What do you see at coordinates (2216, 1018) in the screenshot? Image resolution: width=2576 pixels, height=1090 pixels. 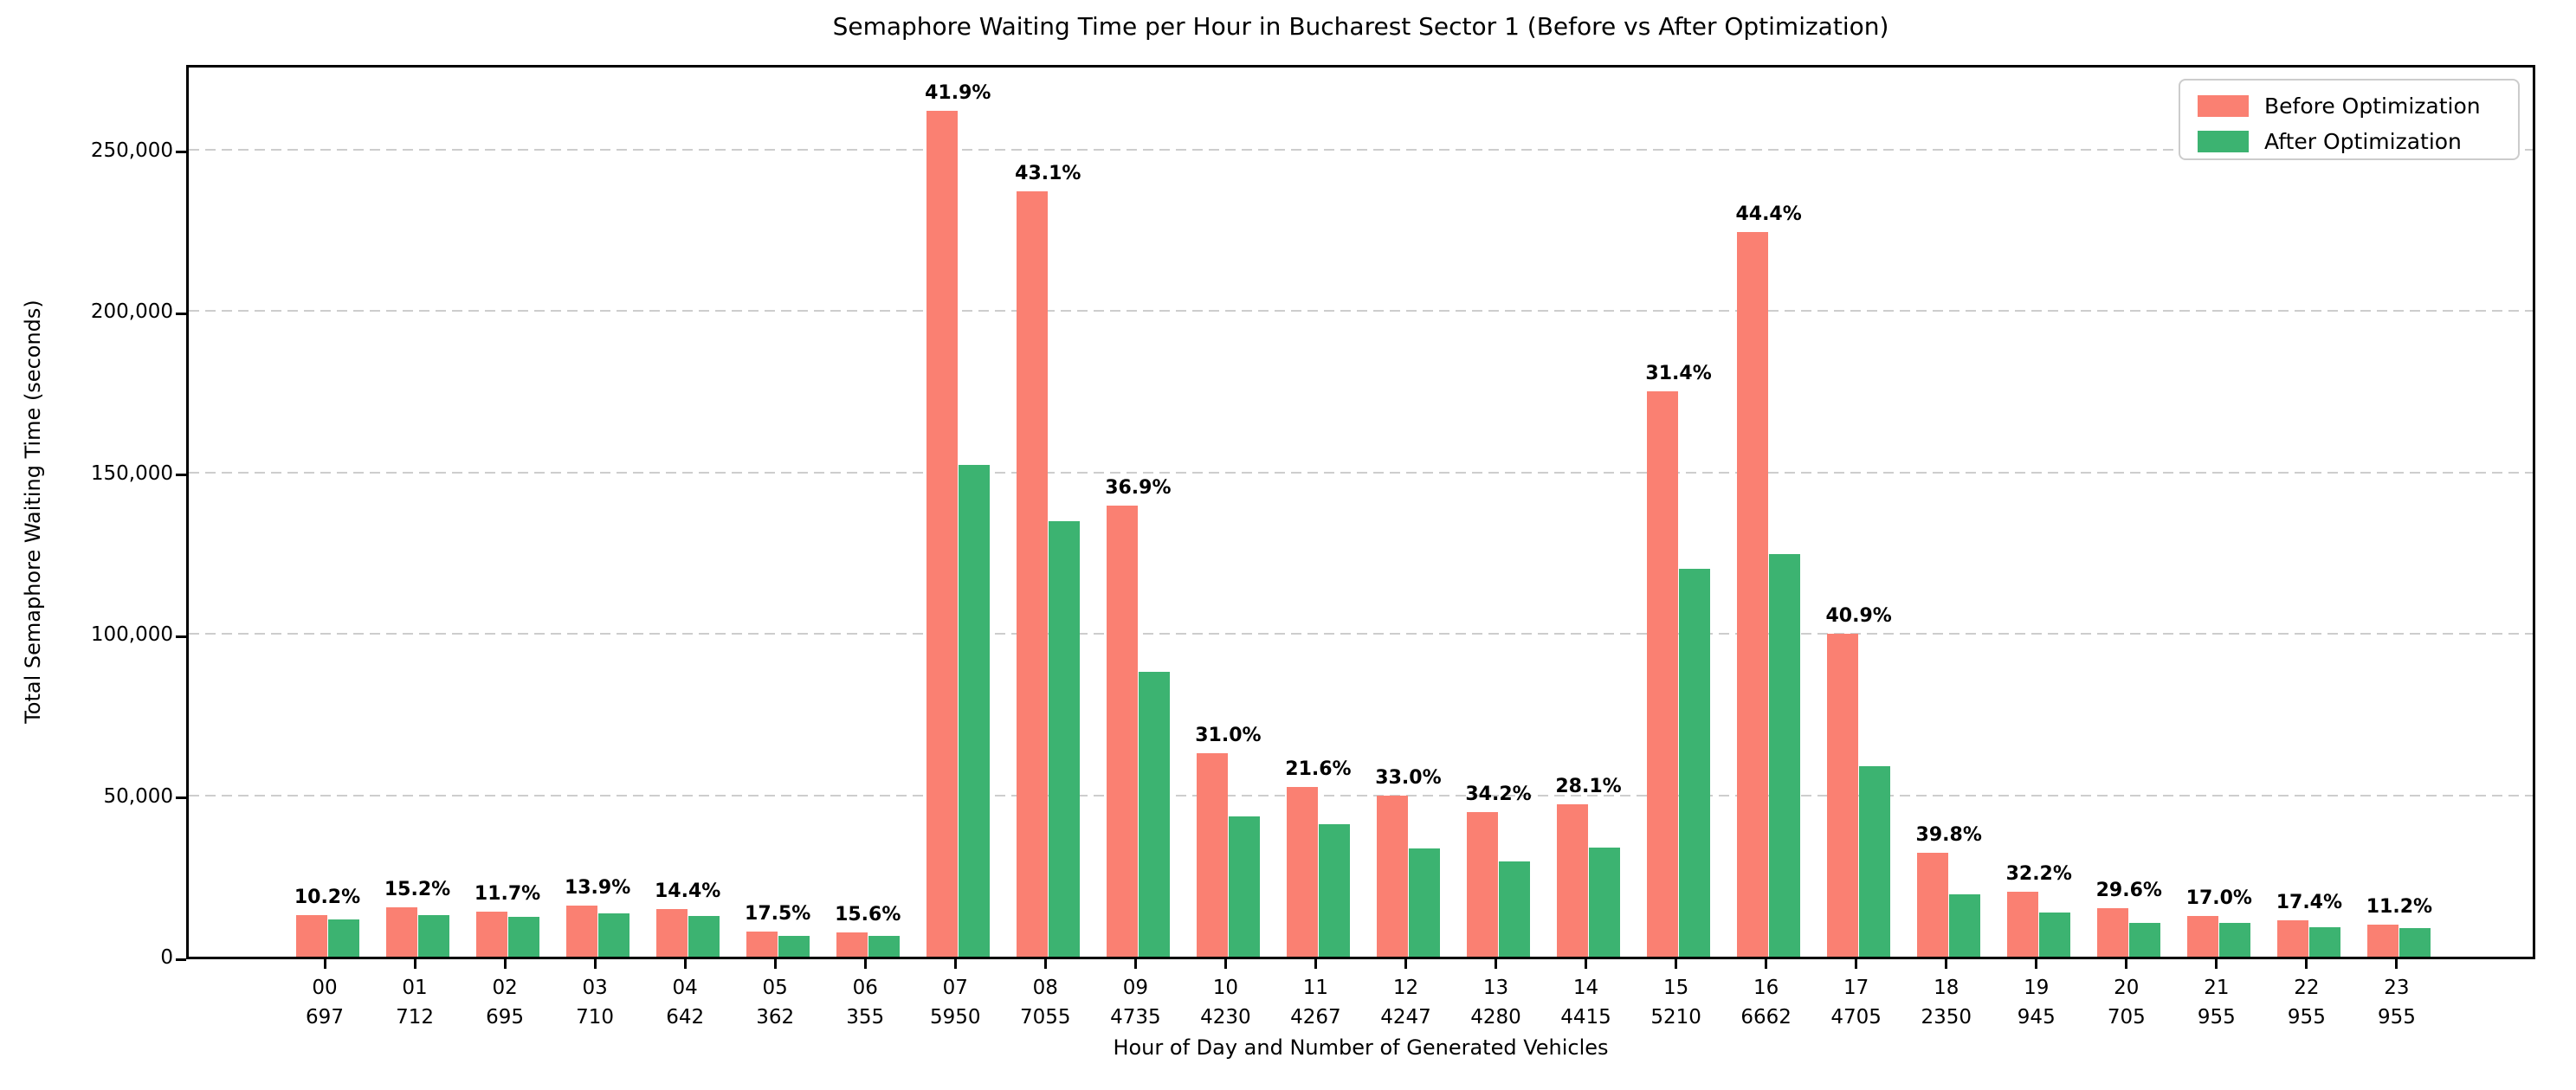 I see `x-tick-vehicles-21: 955` at bounding box center [2216, 1018].